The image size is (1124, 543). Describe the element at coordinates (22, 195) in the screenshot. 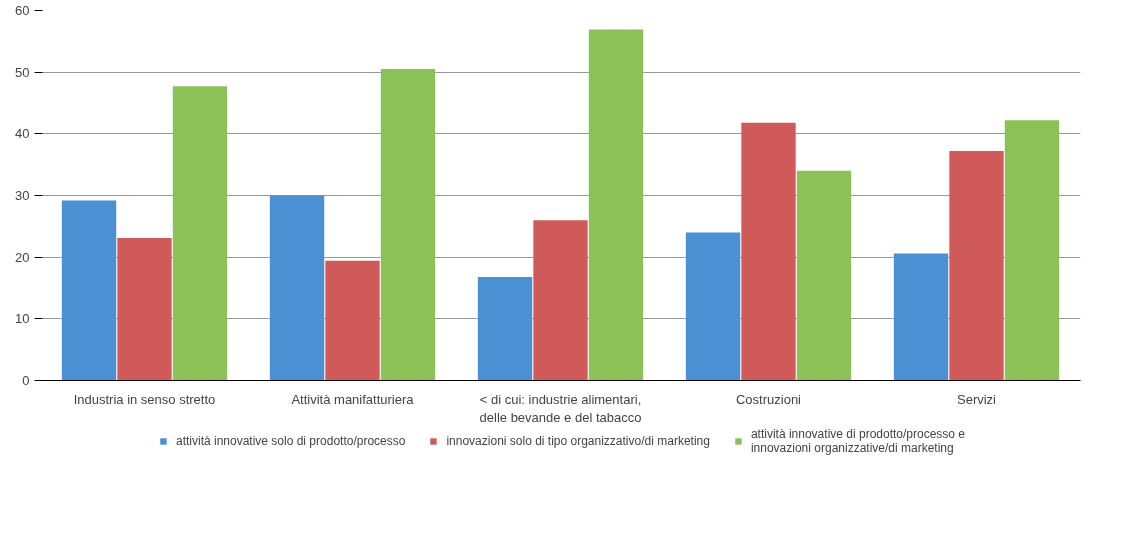

I see `y-tick-label: 30` at that location.